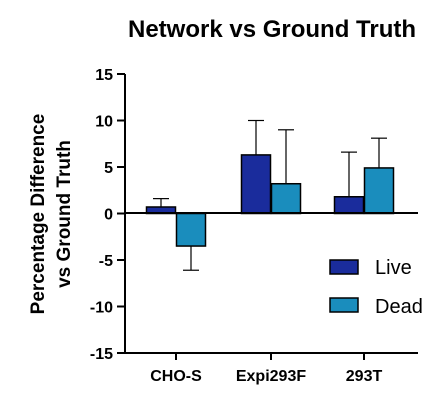  I want to click on y-tick-label: -10, so click(101, 308).